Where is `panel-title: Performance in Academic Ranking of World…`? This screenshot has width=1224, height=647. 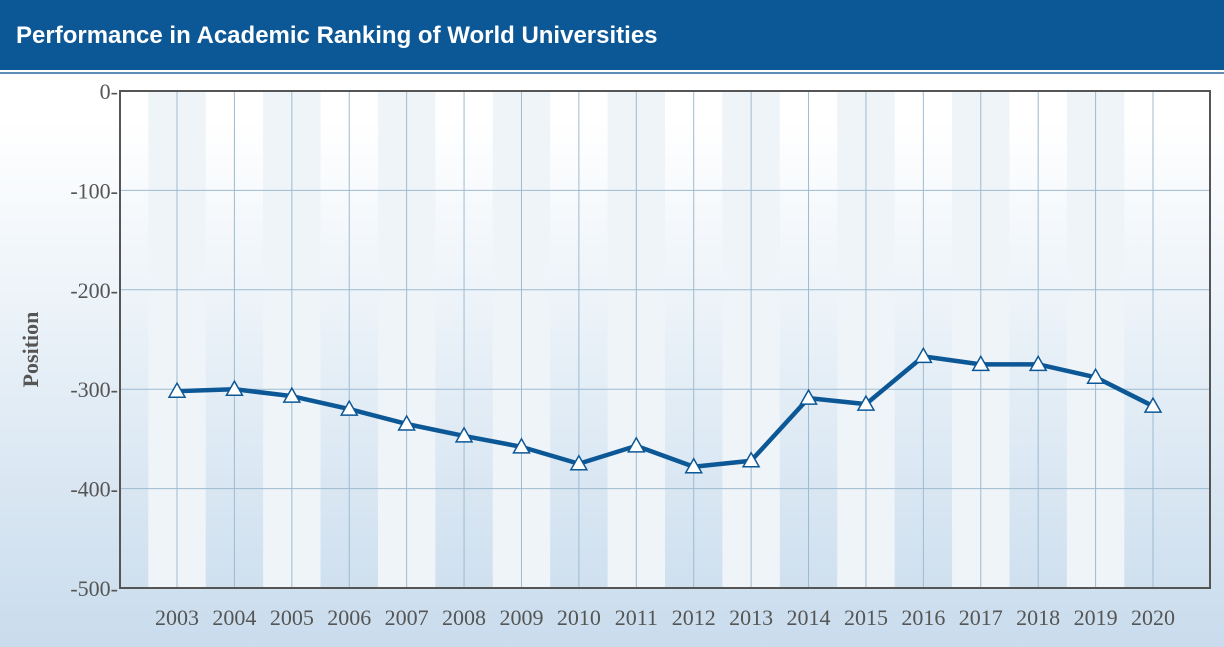
panel-title: Performance in Academic Ranking of World… is located at coordinates (337, 35).